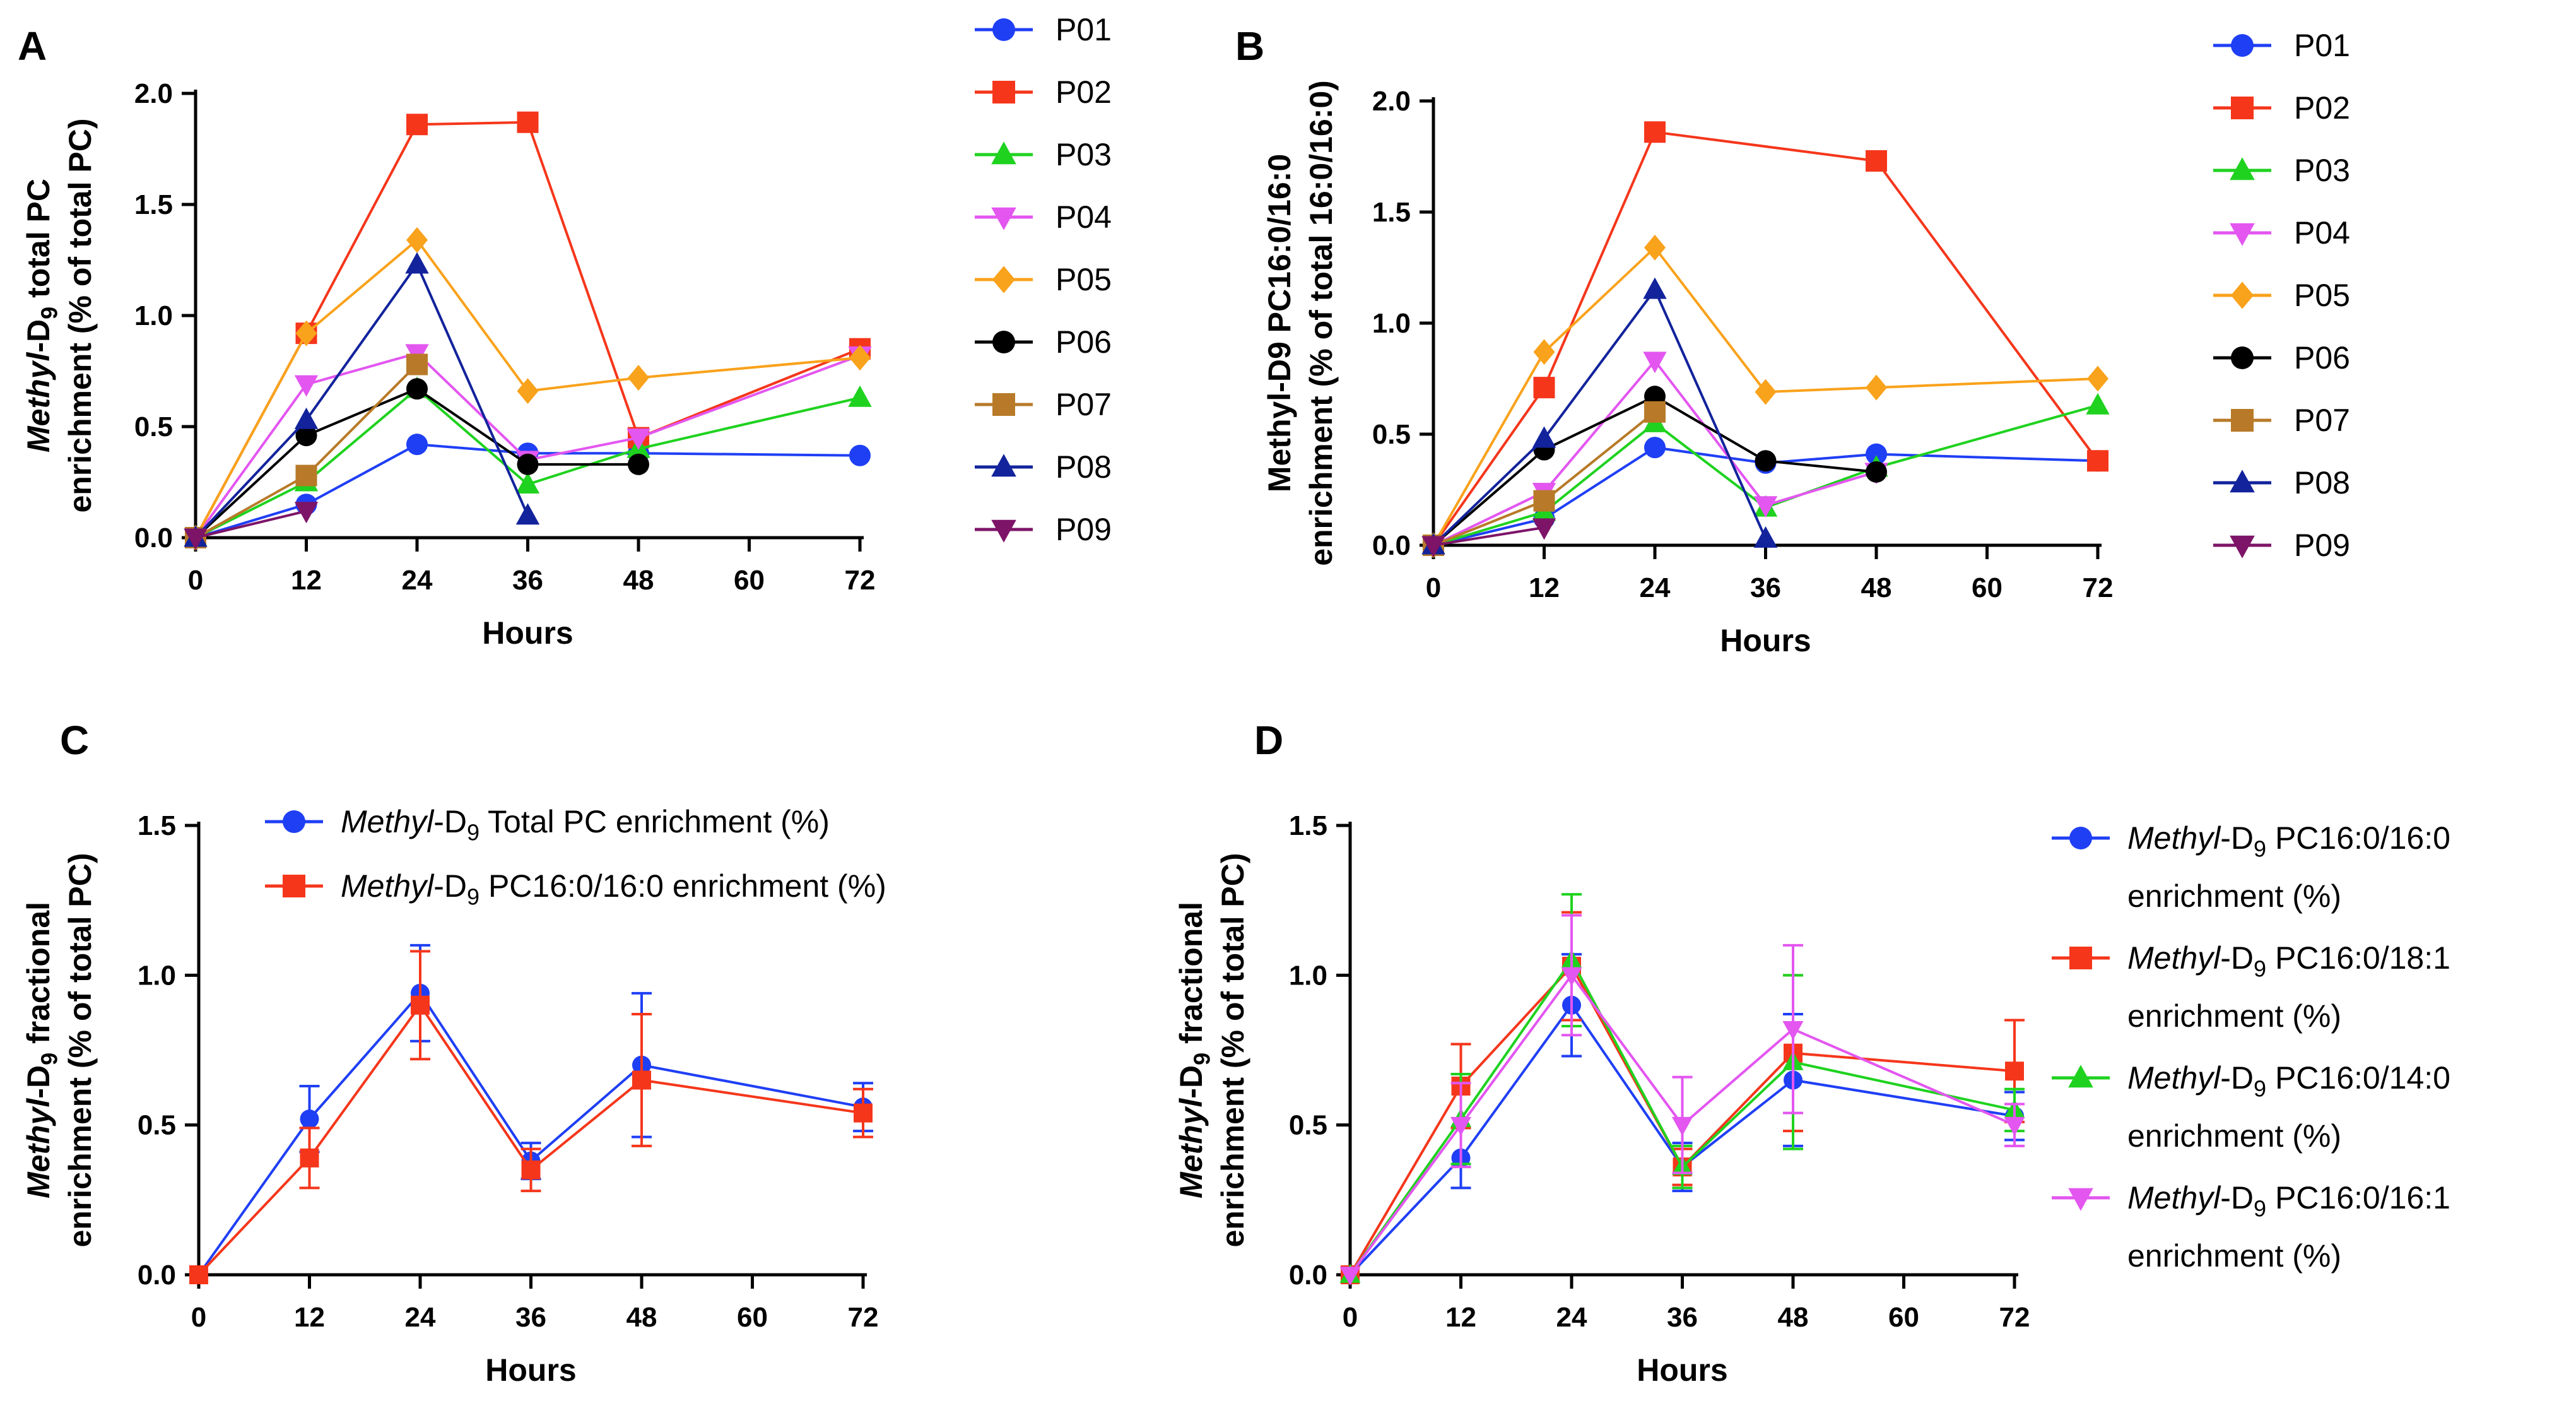 This screenshot has height=1401, width=2576. Describe the element at coordinates (2322, 420) in the screenshot. I see `legend-label: P07` at that location.